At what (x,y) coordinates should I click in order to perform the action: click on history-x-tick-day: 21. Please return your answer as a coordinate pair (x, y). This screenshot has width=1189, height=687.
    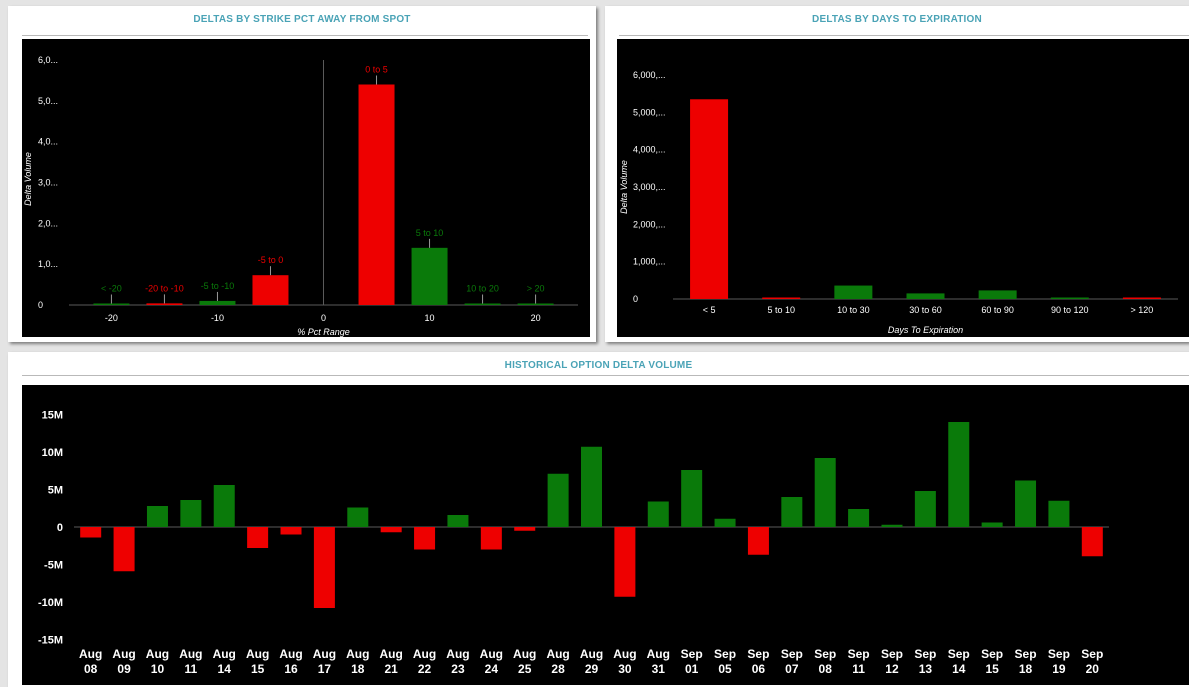
    Looking at the image, I should click on (391, 669).